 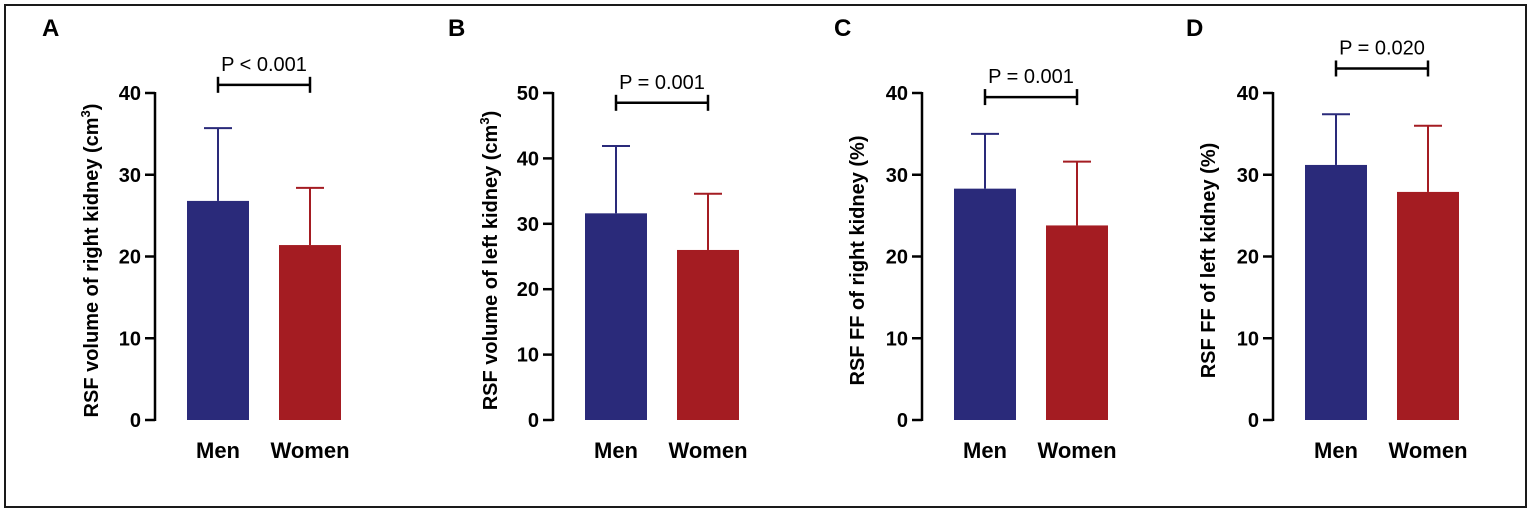 I want to click on panel-c-y-axis-label: RSF FF of right kidney (%), so click(x=858, y=261).